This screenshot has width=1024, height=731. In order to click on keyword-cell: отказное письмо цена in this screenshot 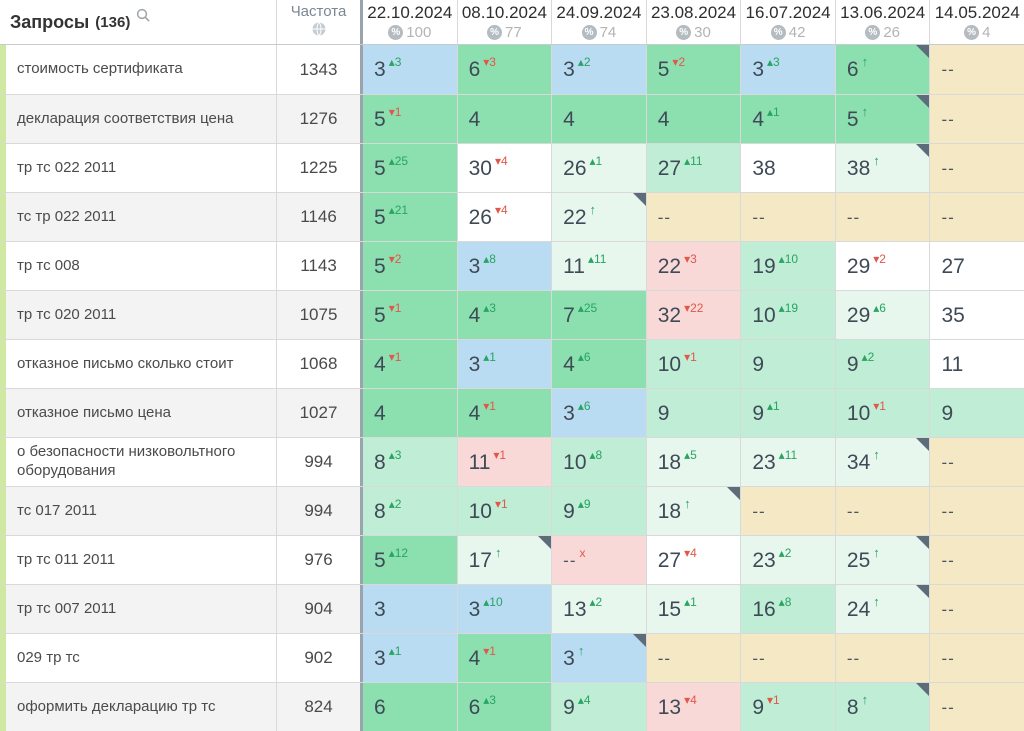, I will do `click(138, 413)`.